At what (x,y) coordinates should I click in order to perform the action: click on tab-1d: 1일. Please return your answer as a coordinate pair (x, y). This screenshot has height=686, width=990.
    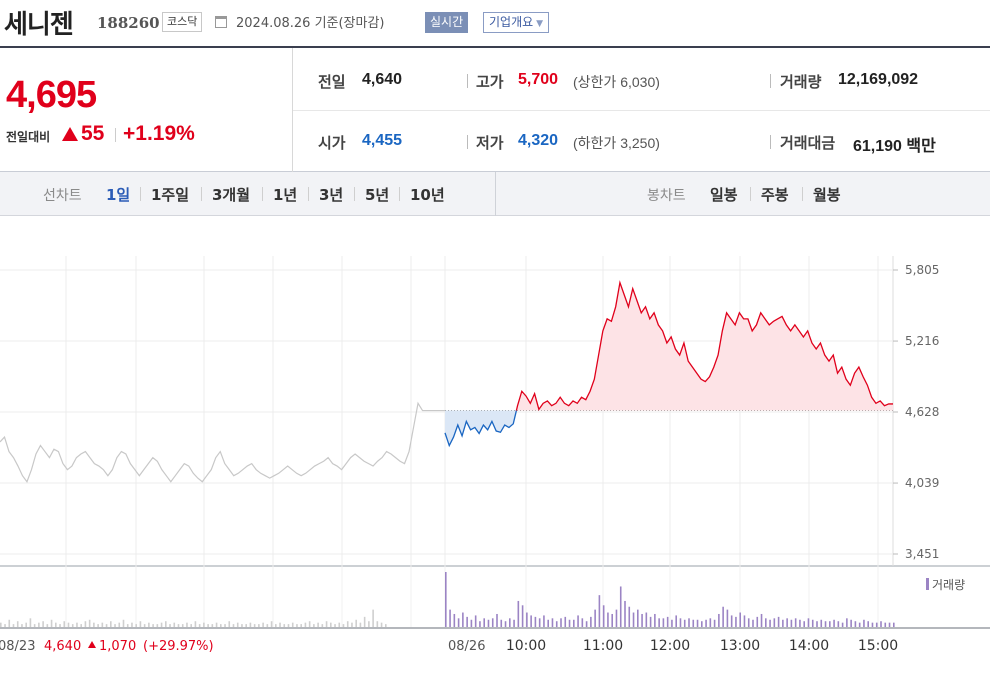
    Looking at the image, I should click on (118, 195).